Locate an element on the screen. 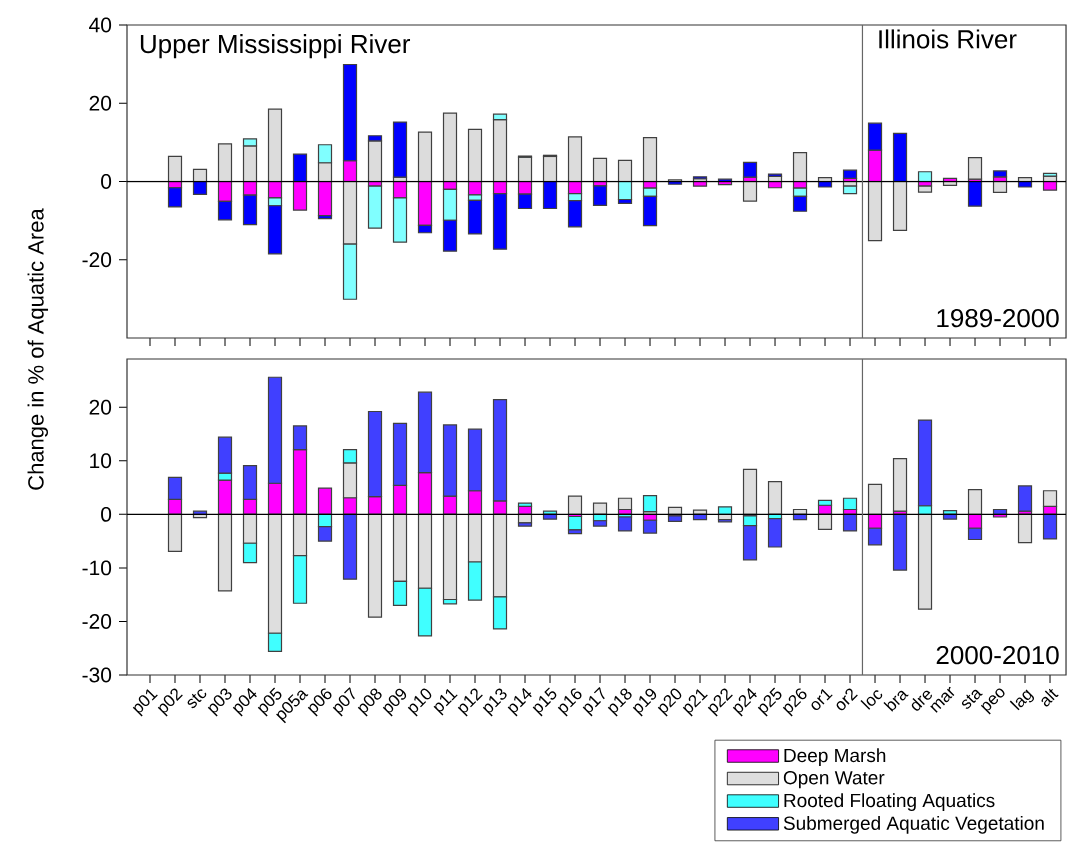 The image size is (1068, 864). legend-label: Submerged Aquatic Vegetation is located at coordinates (913, 825).